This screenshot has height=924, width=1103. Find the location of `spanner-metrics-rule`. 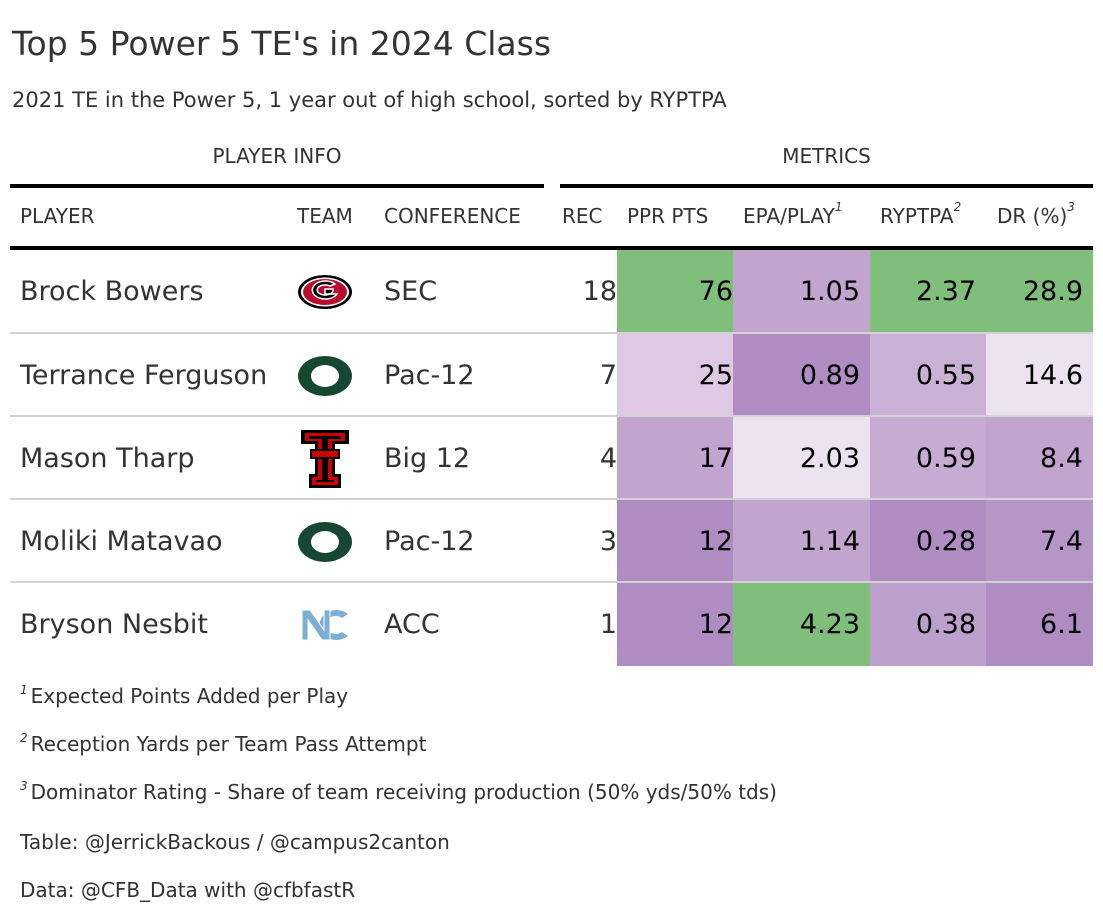

spanner-metrics-rule is located at coordinates (826, 186).